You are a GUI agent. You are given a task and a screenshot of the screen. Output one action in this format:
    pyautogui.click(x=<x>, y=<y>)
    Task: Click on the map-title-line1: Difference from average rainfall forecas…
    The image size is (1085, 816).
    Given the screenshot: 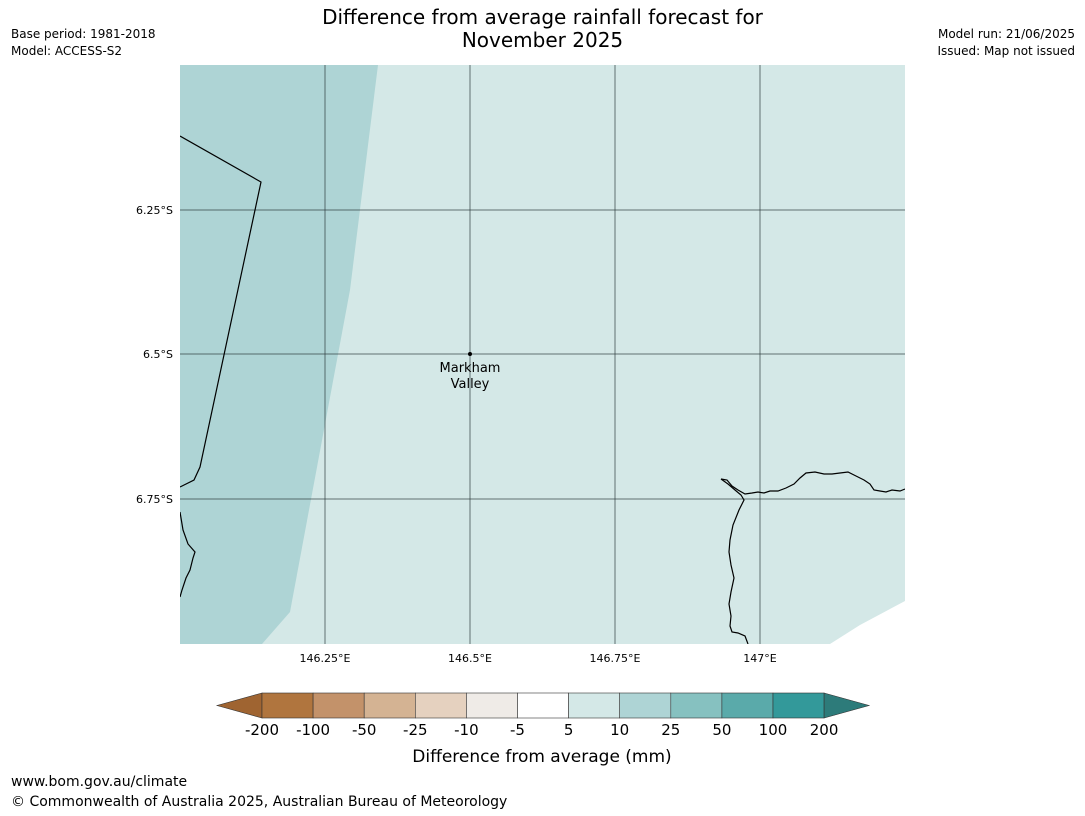 What is the action you would take?
    pyautogui.click(x=542, y=17)
    